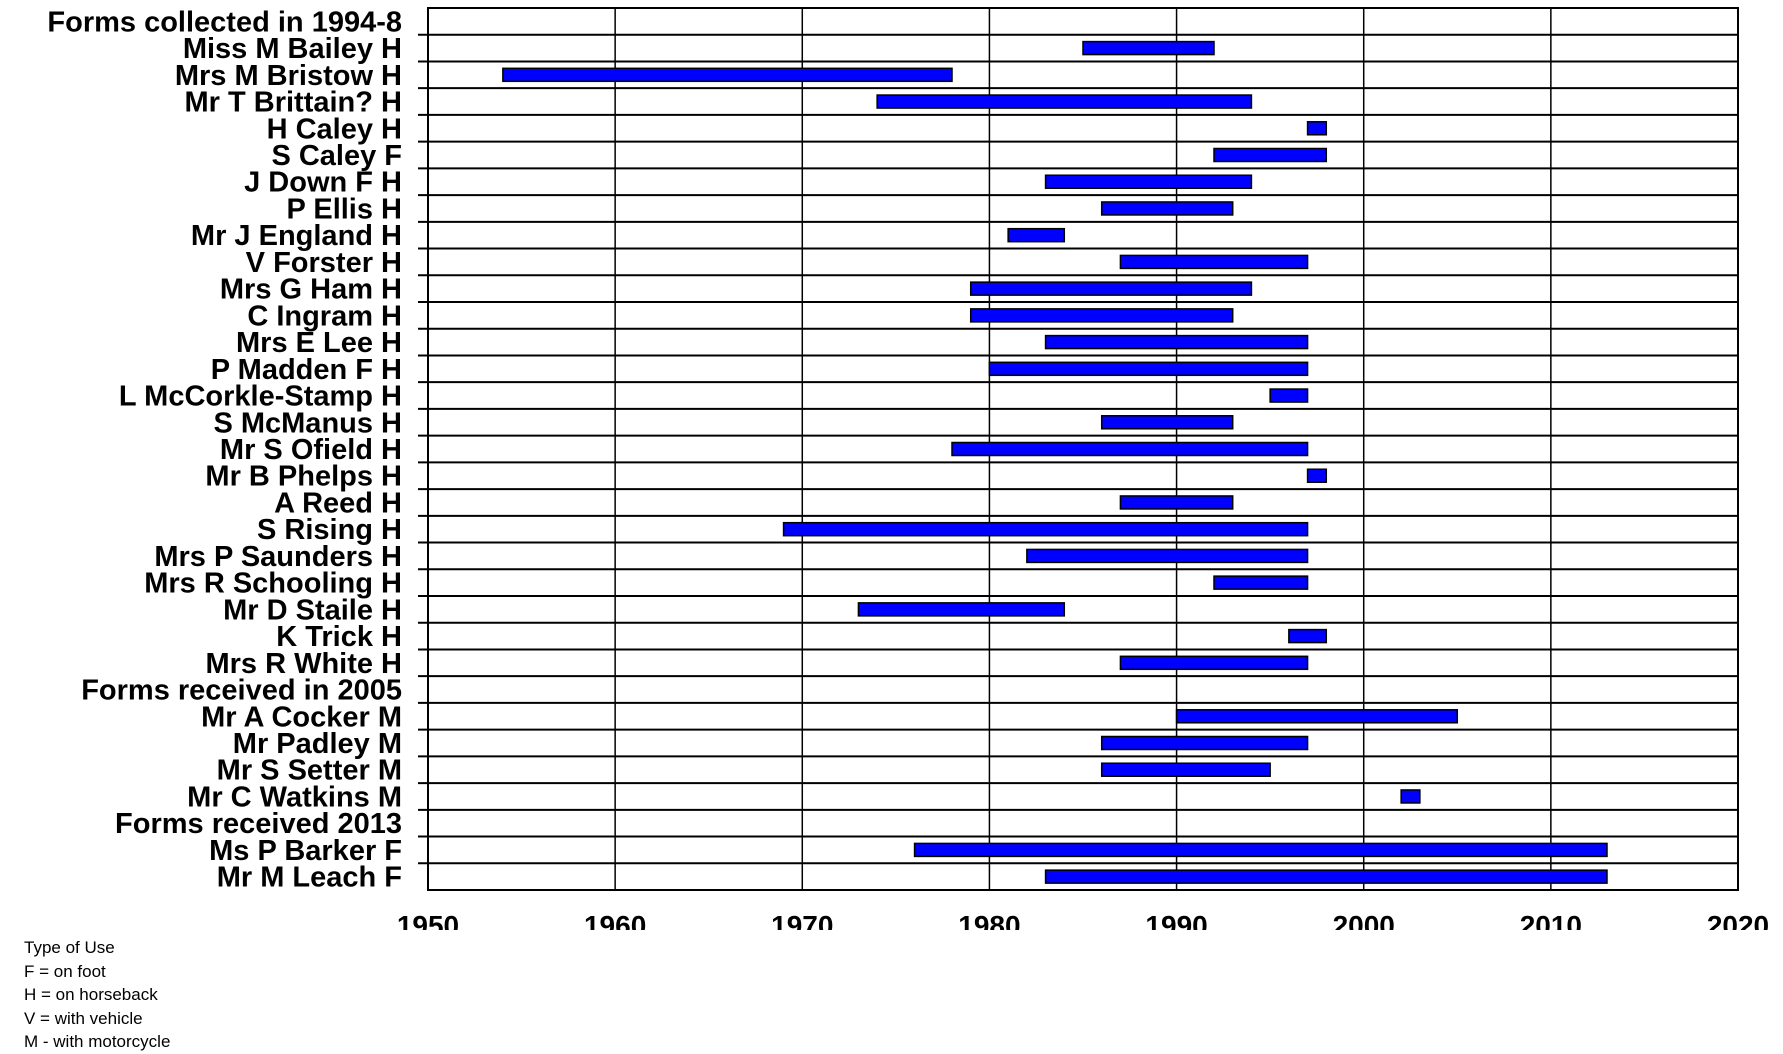  I want to click on row-label: P Madden F H, so click(306, 370).